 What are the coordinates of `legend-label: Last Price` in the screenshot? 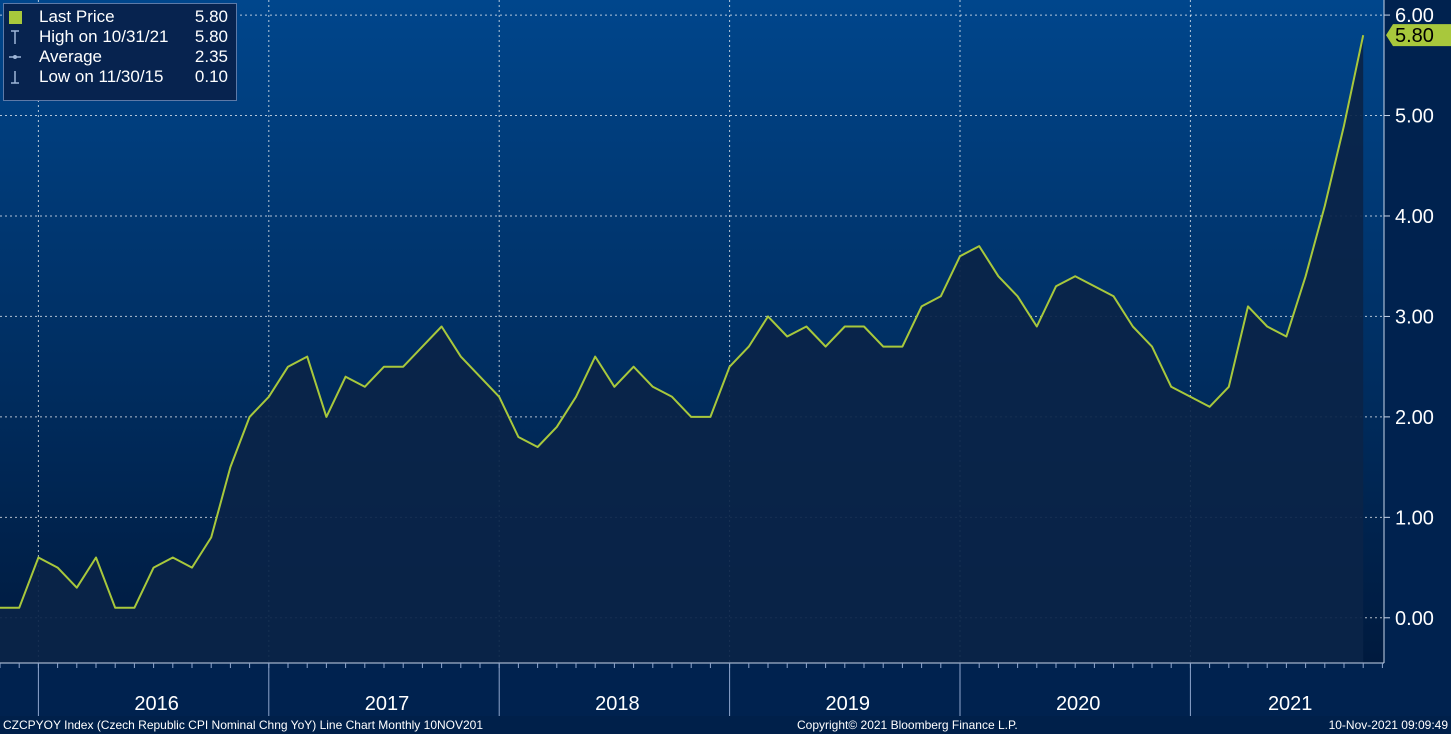 It's located at (77, 16).